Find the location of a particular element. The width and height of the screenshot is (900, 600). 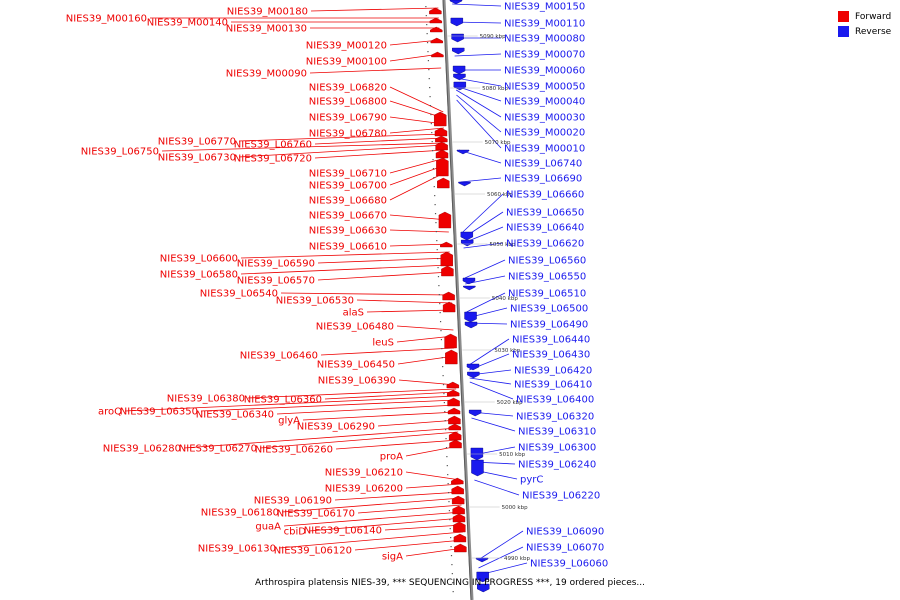

gene-label-nies39-l06590: NIES39_L06590 is located at coordinates (276, 264).